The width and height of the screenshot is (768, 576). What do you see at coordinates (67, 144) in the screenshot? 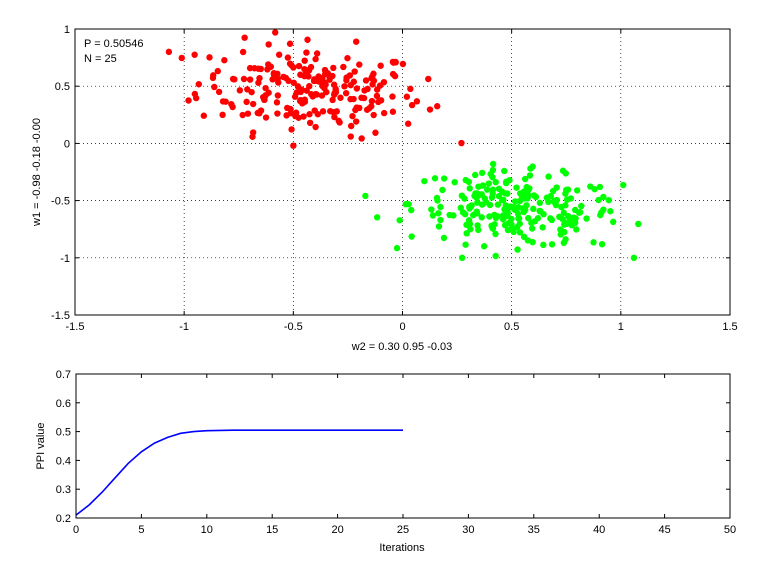
I see `scatter-y-tick-label: 0` at bounding box center [67, 144].